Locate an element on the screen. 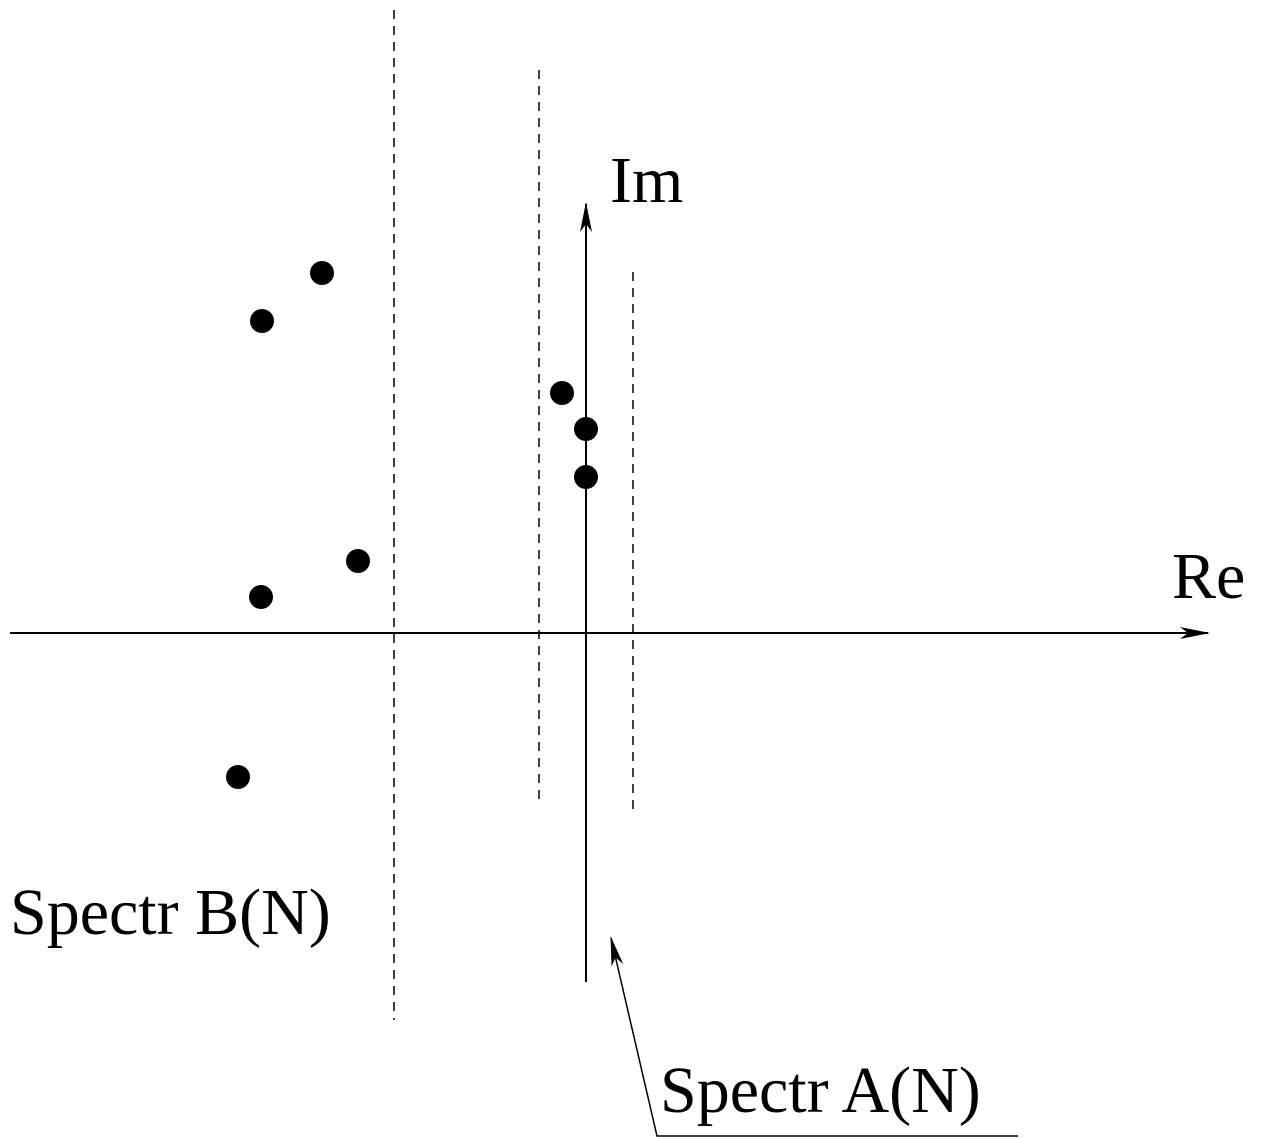 This screenshot has height=1138, width=1267. re-axis-label: Re is located at coordinates (1208, 576).